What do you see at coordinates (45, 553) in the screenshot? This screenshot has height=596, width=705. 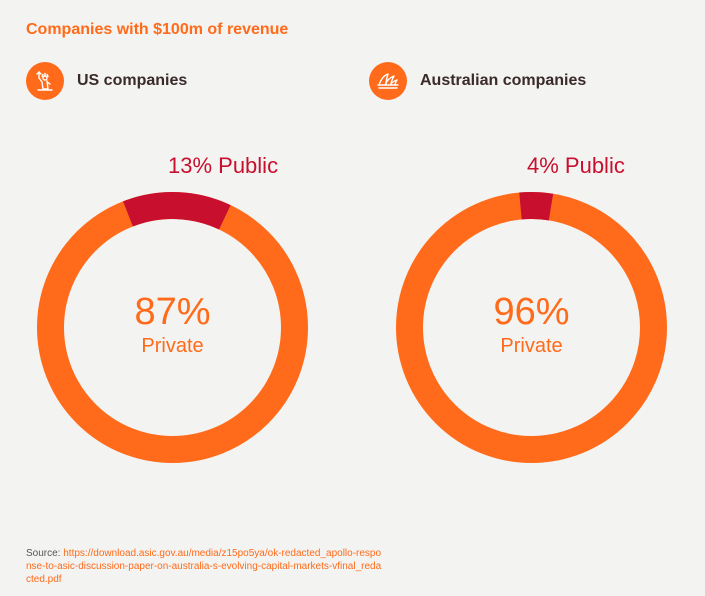 I see `source-prefix: Source:` at bounding box center [45, 553].